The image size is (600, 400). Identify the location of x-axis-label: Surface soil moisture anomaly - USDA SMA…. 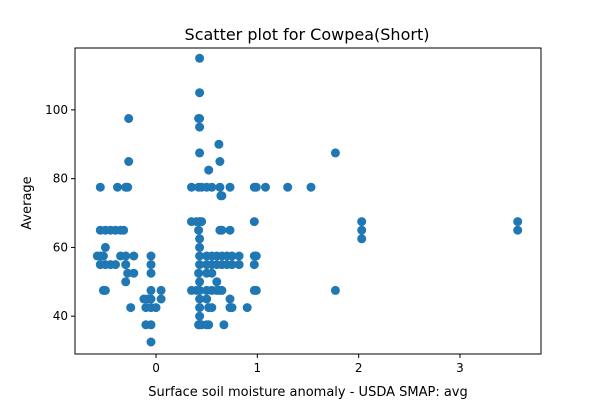
(308, 392).